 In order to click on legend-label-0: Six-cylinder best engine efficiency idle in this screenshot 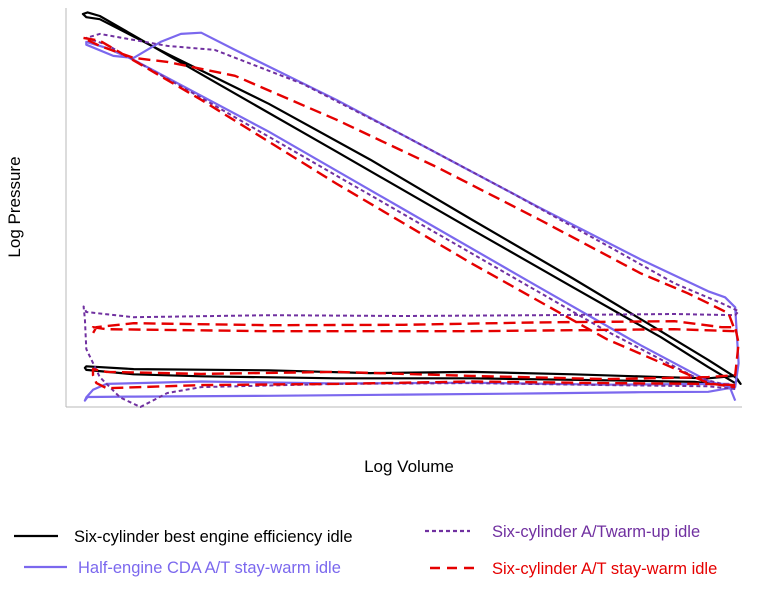, I will do `click(213, 537)`.